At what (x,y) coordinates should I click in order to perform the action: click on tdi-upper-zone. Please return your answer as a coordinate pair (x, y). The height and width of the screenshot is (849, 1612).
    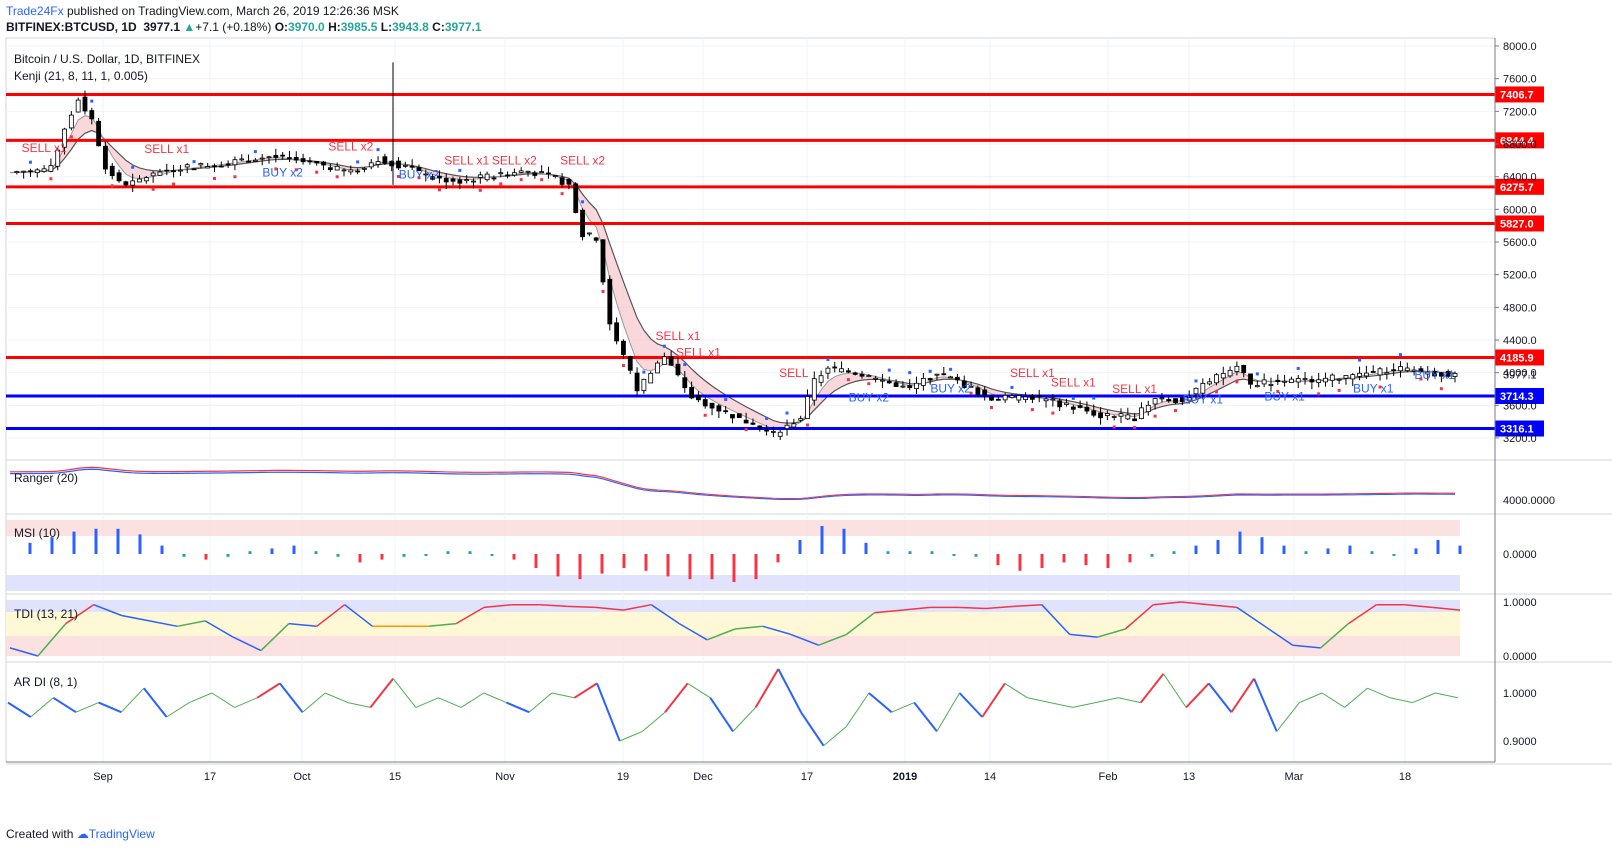
    Looking at the image, I should click on (733, 606).